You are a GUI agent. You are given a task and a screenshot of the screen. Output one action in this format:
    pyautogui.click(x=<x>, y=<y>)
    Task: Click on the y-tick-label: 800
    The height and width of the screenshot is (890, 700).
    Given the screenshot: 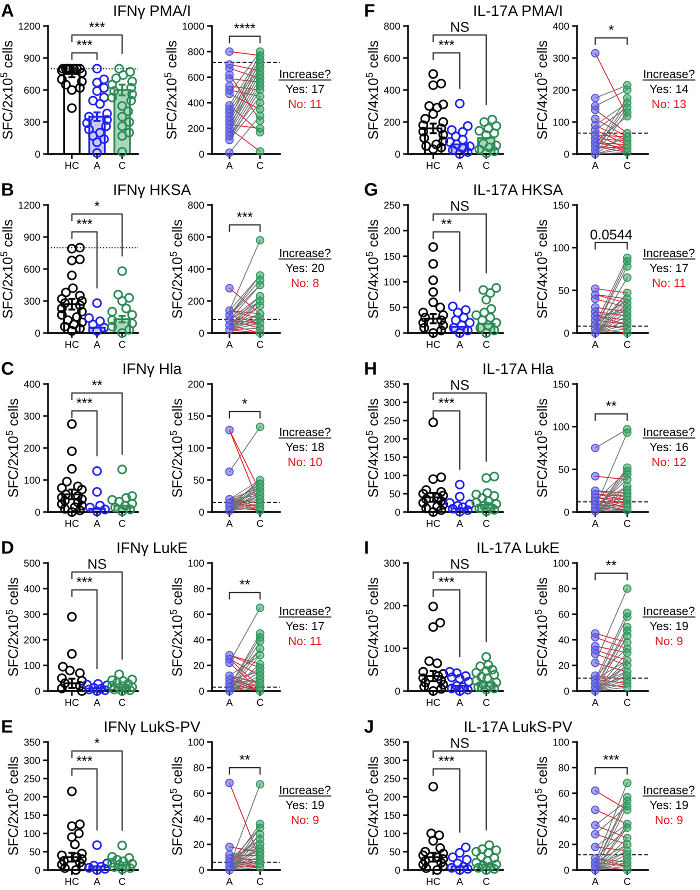 What is the action you would take?
    pyautogui.click(x=196, y=52)
    